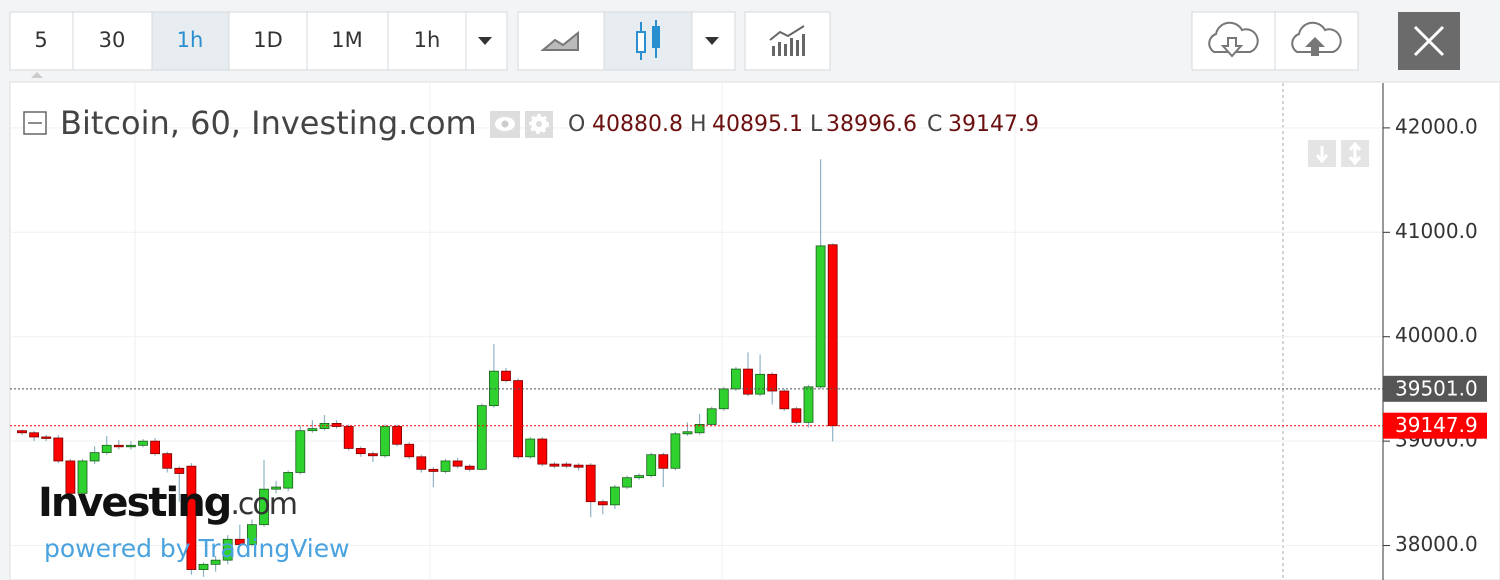 The width and height of the screenshot is (1500, 580). I want to click on interval-button-active, so click(190, 41).